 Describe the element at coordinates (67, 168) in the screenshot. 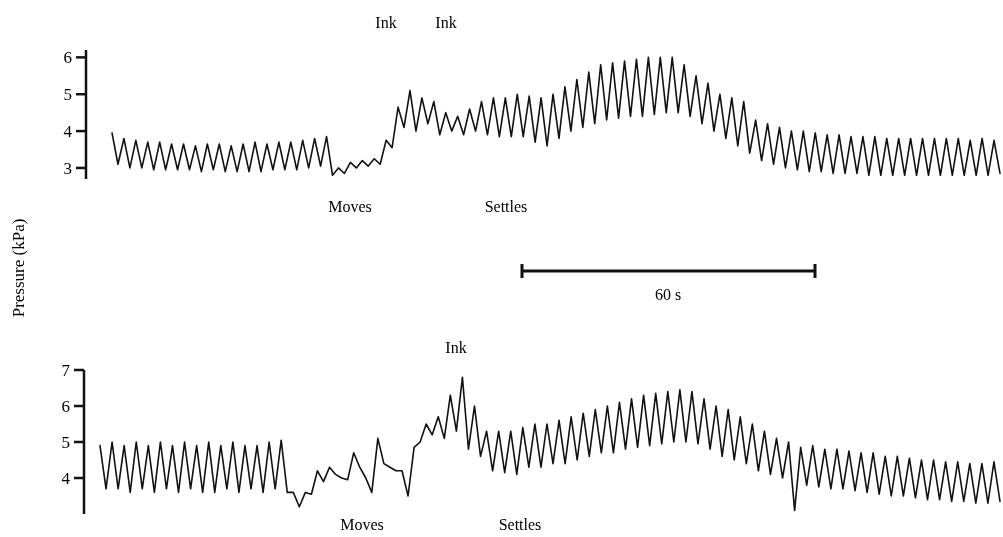

I see `y-tick-label: 3` at that location.